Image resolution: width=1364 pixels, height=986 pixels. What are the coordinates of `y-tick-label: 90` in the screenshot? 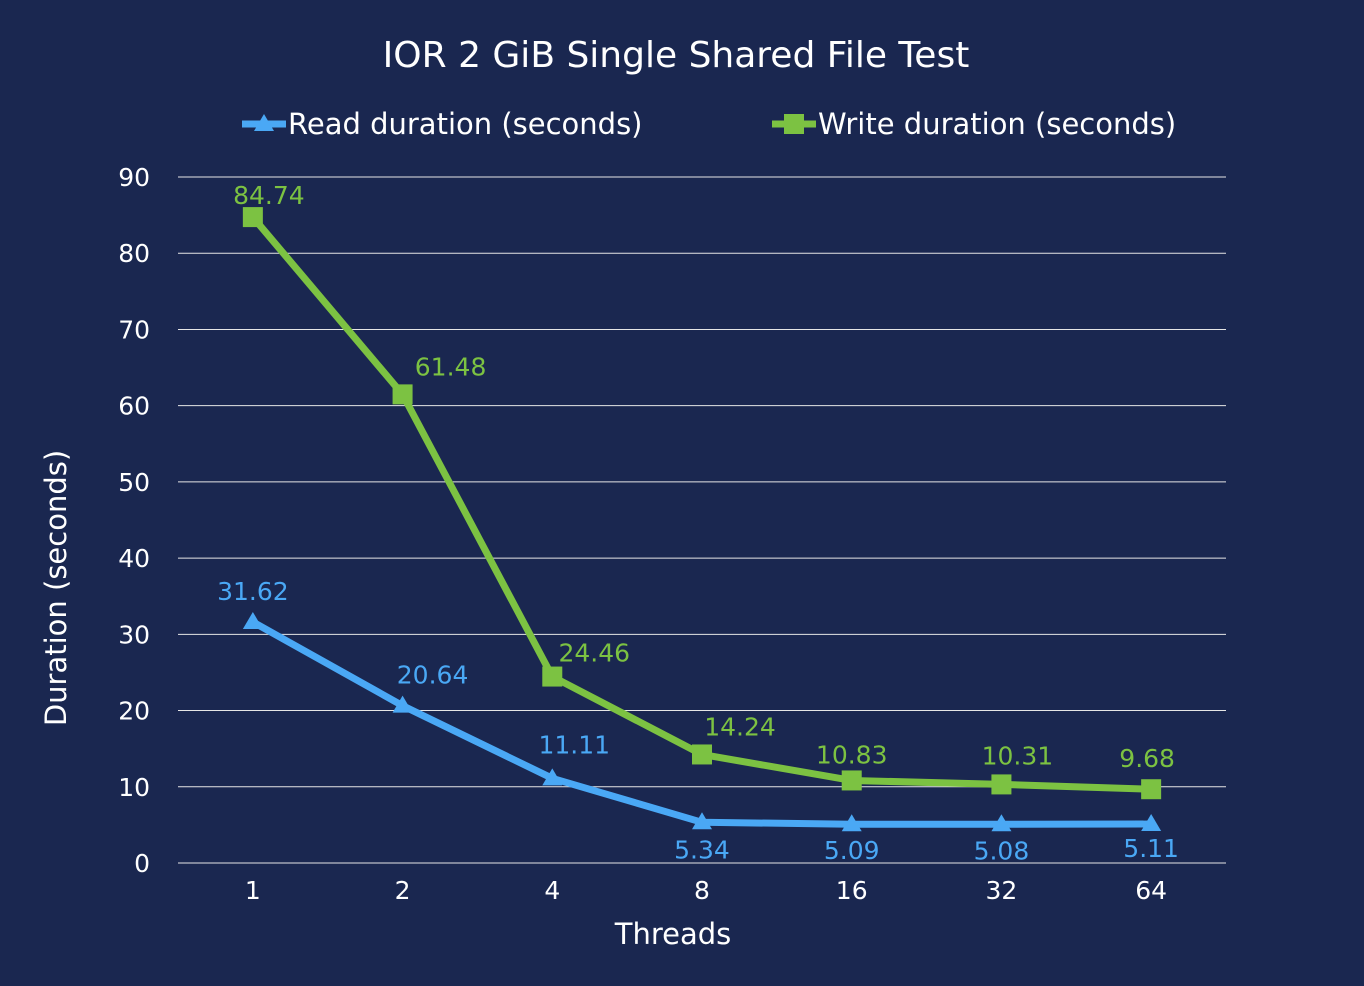 It's located at (134, 177).